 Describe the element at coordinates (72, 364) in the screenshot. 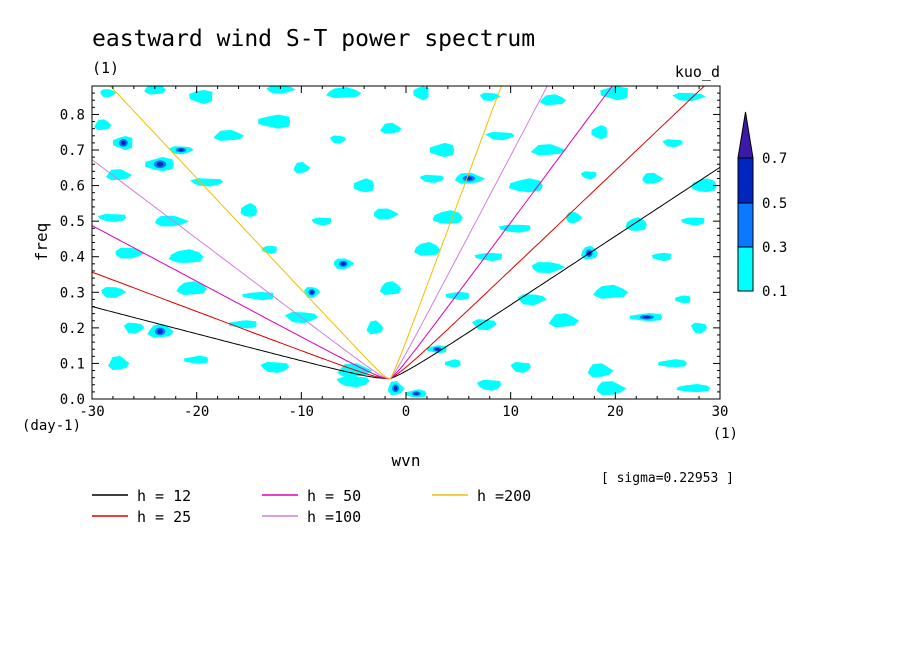

I see `y-tick-label: 0.1` at that location.